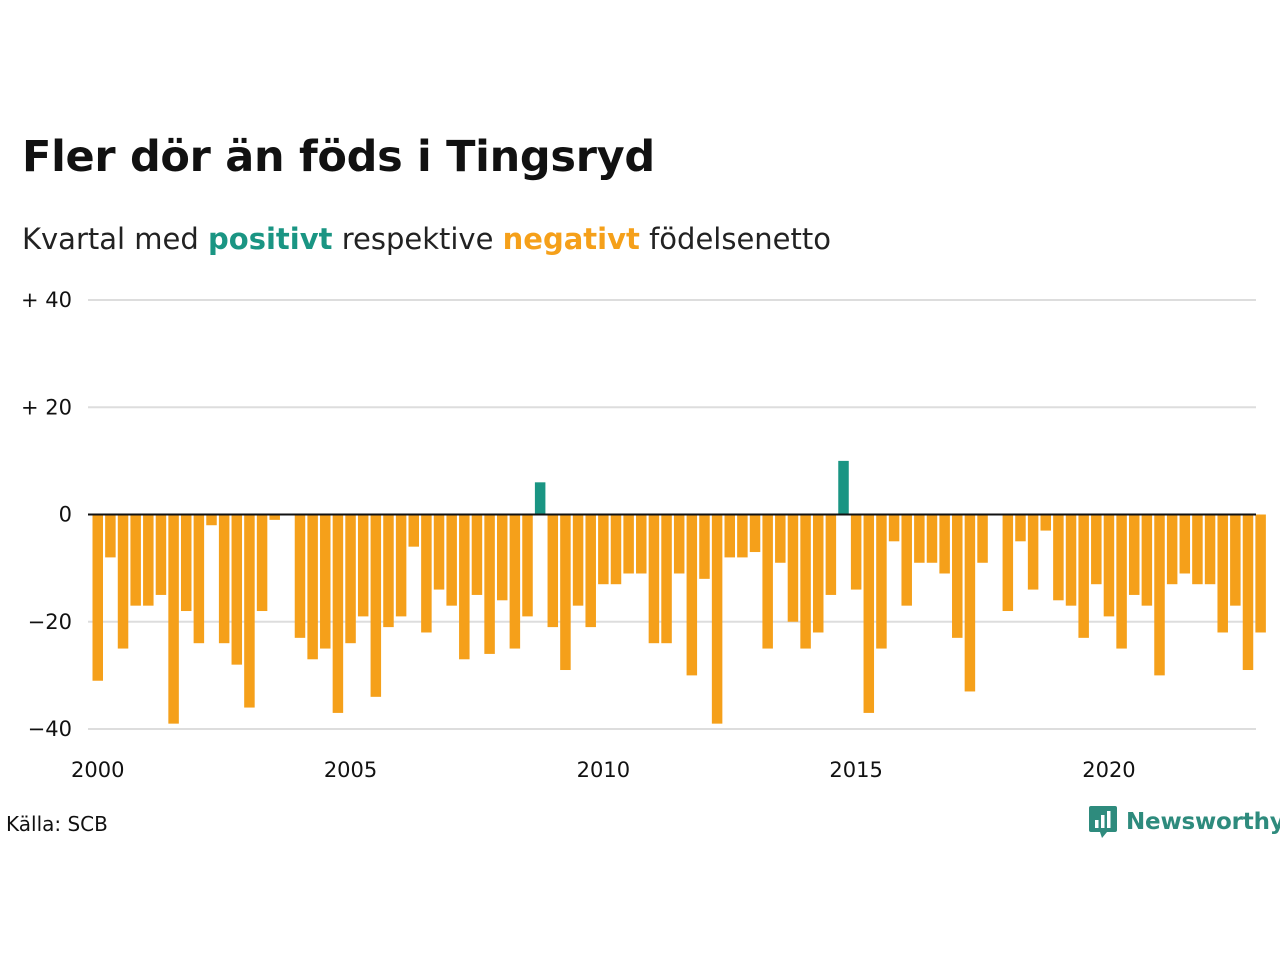 Image resolution: width=1280 pixels, height=960 pixels. What do you see at coordinates (270, 239) in the screenshot?
I see `subtitle-positive-word: positivt` at bounding box center [270, 239].